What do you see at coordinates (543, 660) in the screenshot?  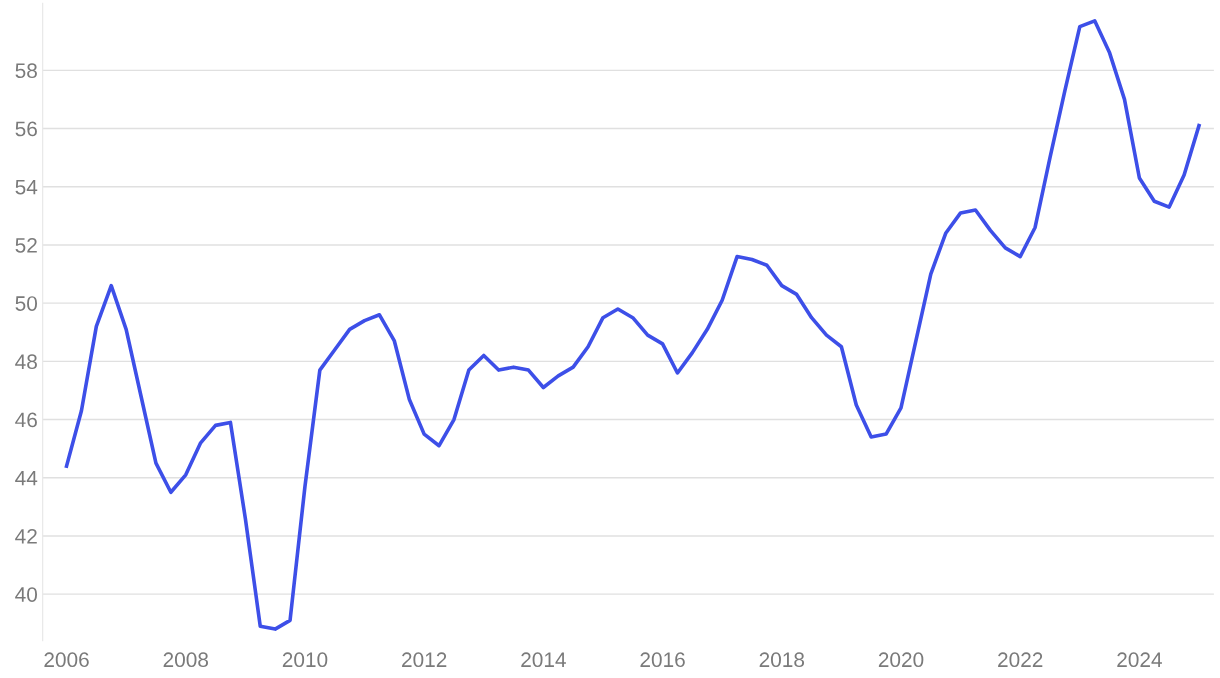 I see `x-tick-label: 2014` at bounding box center [543, 660].